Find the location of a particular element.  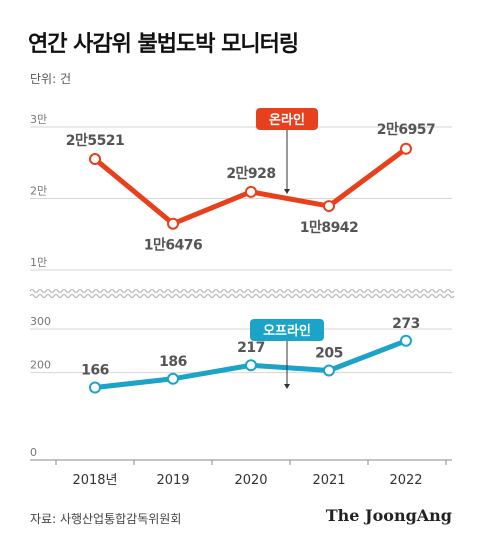

data-label: 2만5521 is located at coordinates (95, 141).